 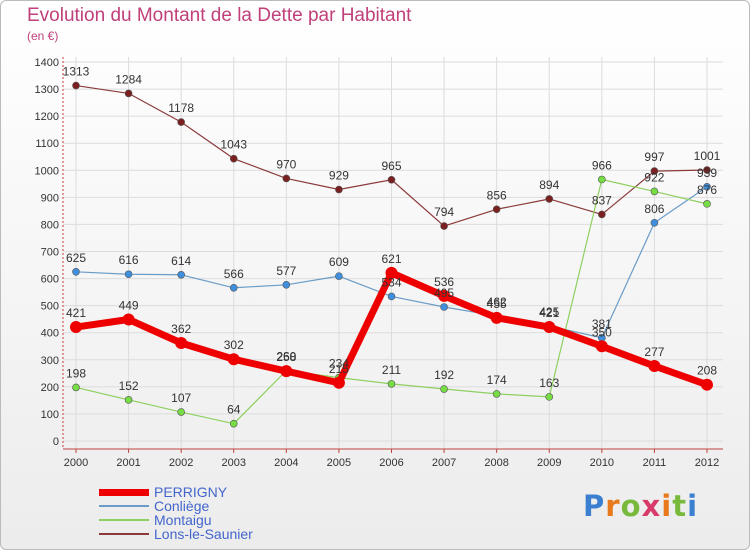 What do you see at coordinates (497, 380) in the screenshot?
I see `data-label-montaigu: 174` at bounding box center [497, 380].